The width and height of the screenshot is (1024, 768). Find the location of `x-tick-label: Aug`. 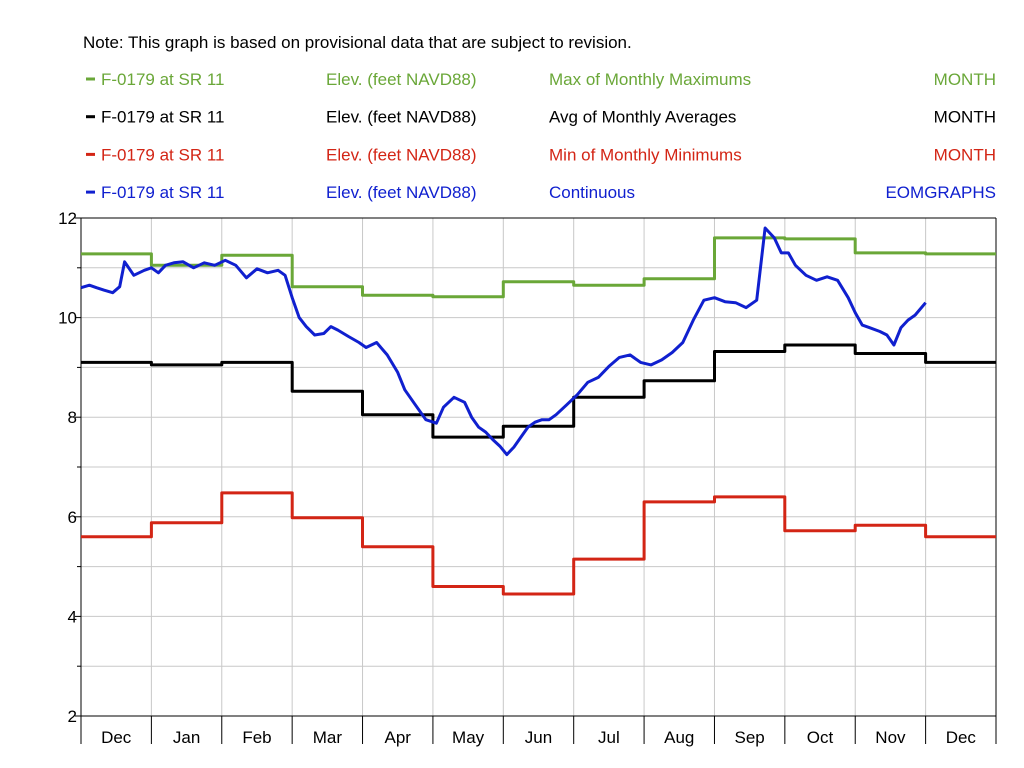

x-tick-label: Aug is located at coordinates (679, 737).